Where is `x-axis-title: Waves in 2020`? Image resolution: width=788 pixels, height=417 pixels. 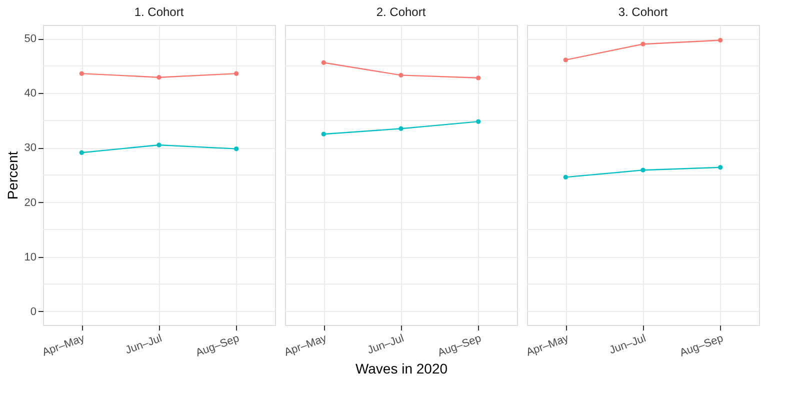
x-axis-title: Waves in 2020 is located at coordinates (401, 368).